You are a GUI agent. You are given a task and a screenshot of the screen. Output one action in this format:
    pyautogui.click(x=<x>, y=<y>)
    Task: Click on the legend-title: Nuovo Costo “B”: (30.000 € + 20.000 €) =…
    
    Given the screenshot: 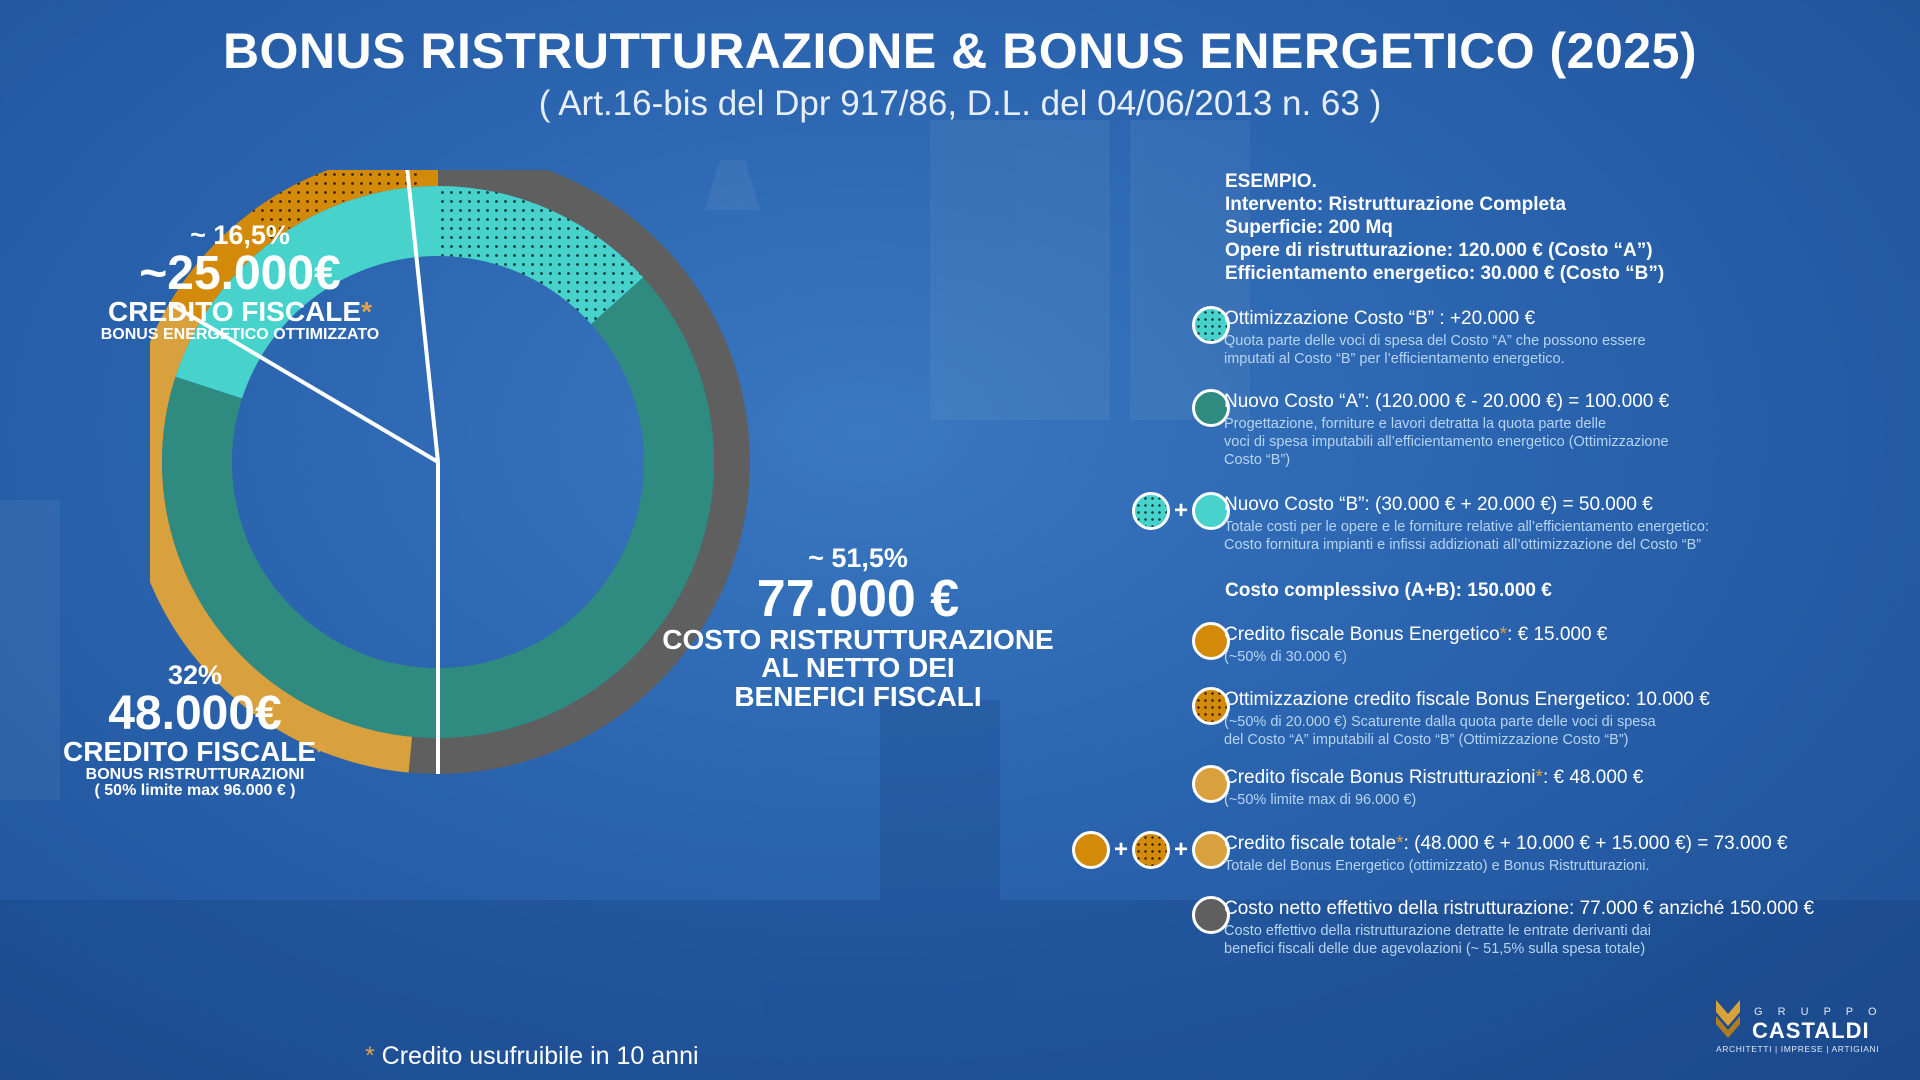 What is the action you would take?
    pyautogui.click(x=1438, y=504)
    